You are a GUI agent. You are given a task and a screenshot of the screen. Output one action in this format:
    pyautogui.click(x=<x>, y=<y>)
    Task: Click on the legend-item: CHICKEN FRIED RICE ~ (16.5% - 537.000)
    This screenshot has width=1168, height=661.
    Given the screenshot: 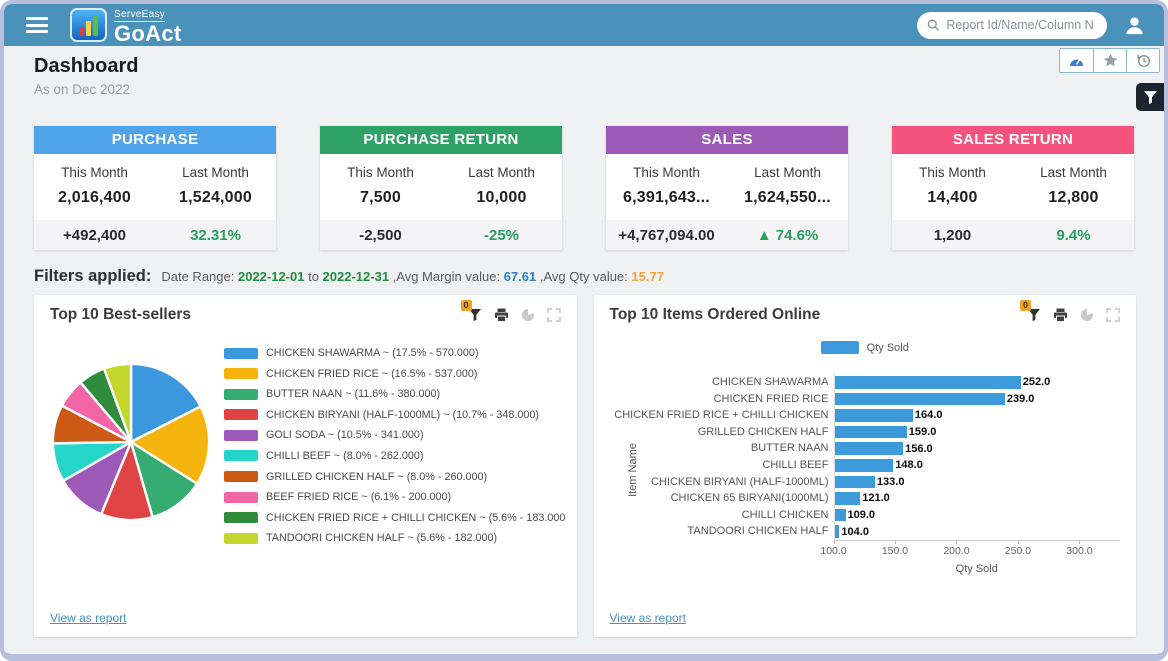 What is the action you would take?
    pyautogui.click(x=394, y=374)
    